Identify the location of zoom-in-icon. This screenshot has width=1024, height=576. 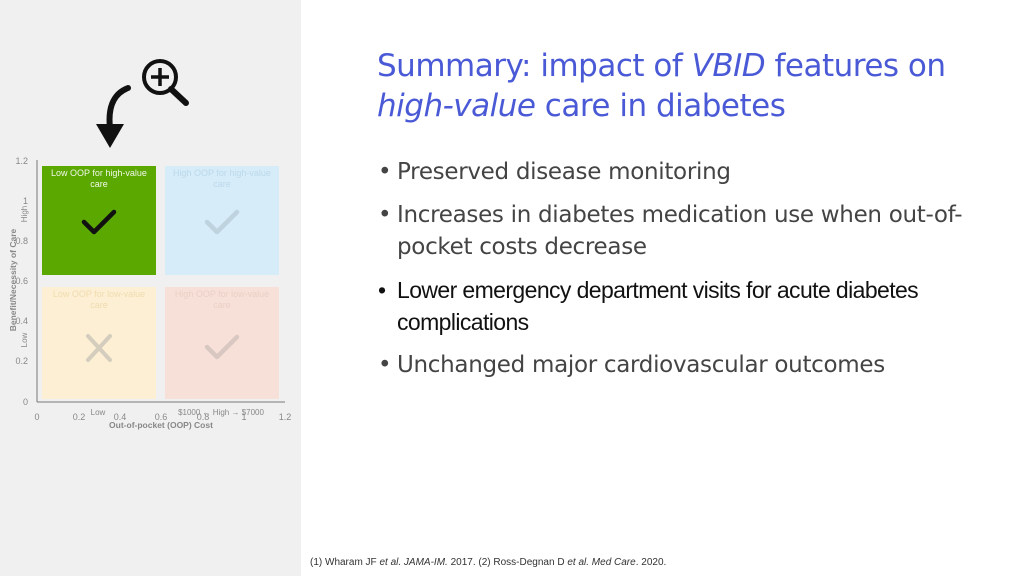
(165, 82).